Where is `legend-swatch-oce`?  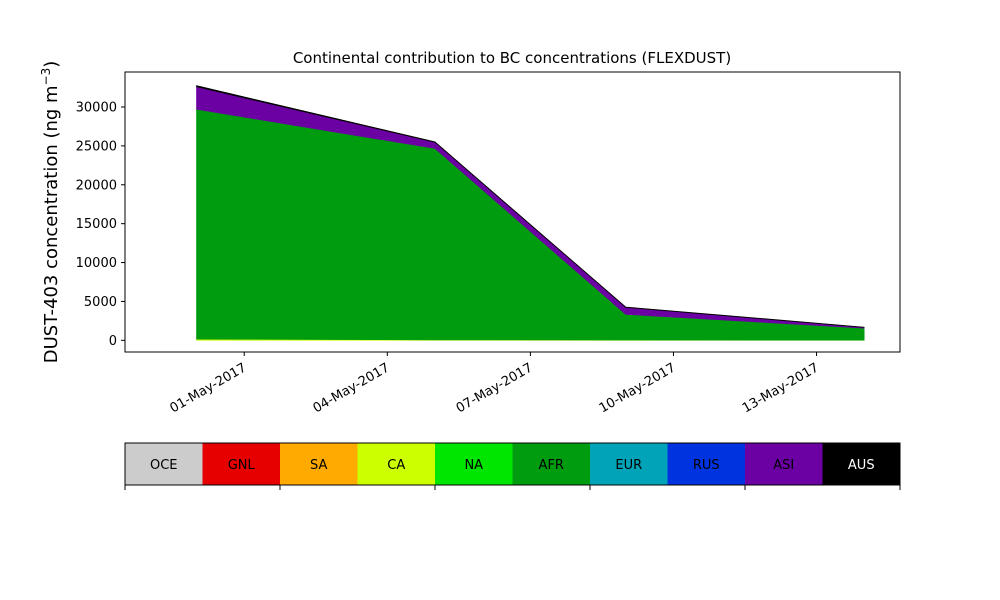 legend-swatch-oce is located at coordinates (164, 464).